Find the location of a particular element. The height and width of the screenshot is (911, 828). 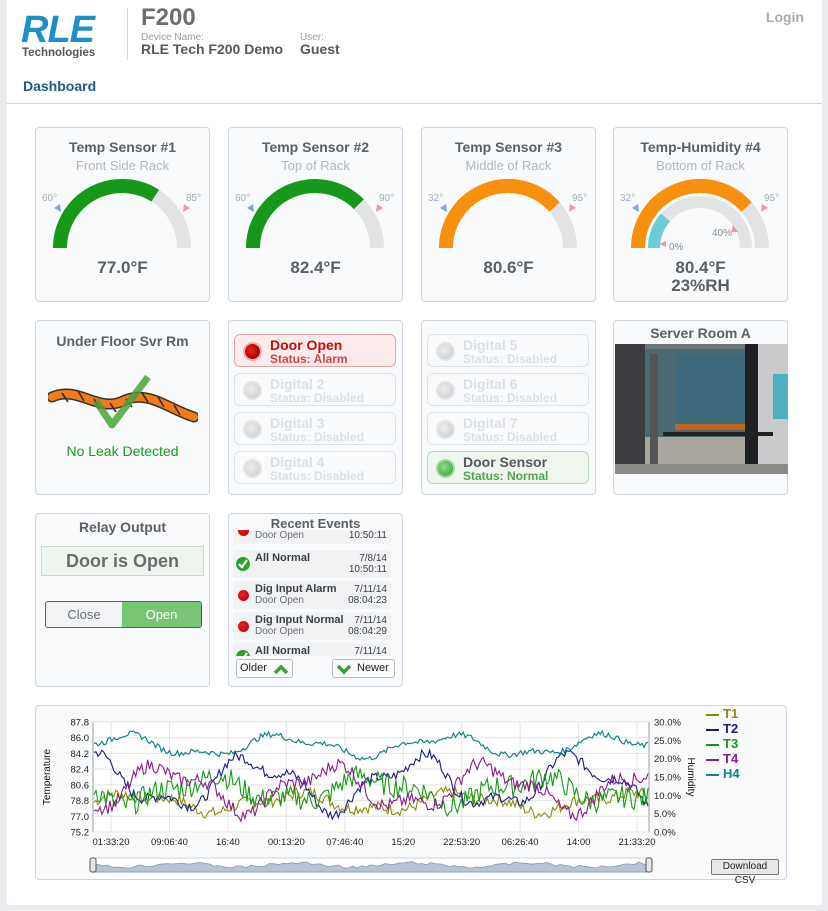

user-name: Guest is located at coordinates (320, 49).